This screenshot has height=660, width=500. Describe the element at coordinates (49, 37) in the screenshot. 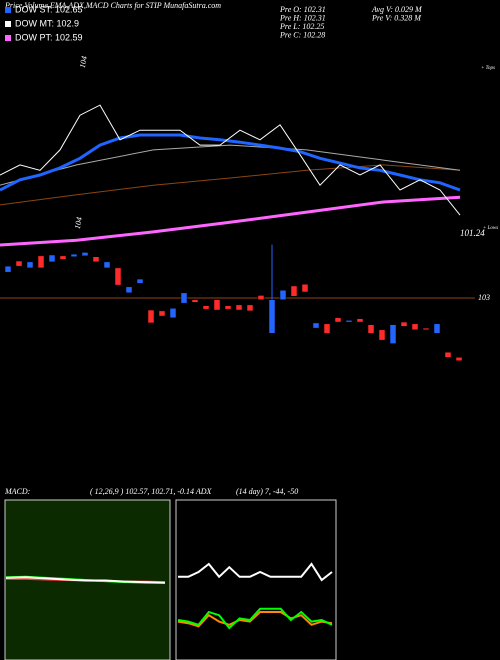

I see `legend-entry: DOW PT: 102.59` at that location.